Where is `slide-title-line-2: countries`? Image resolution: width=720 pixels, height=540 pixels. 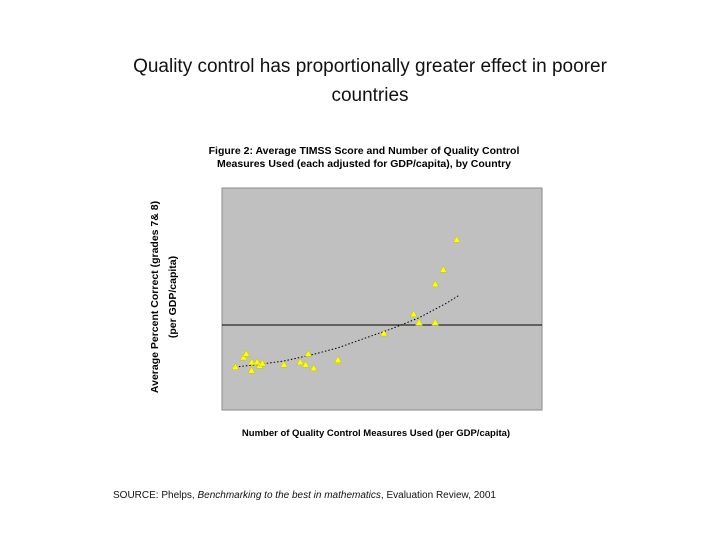 slide-title-line-2: countries is located at coordinates (370, 95).